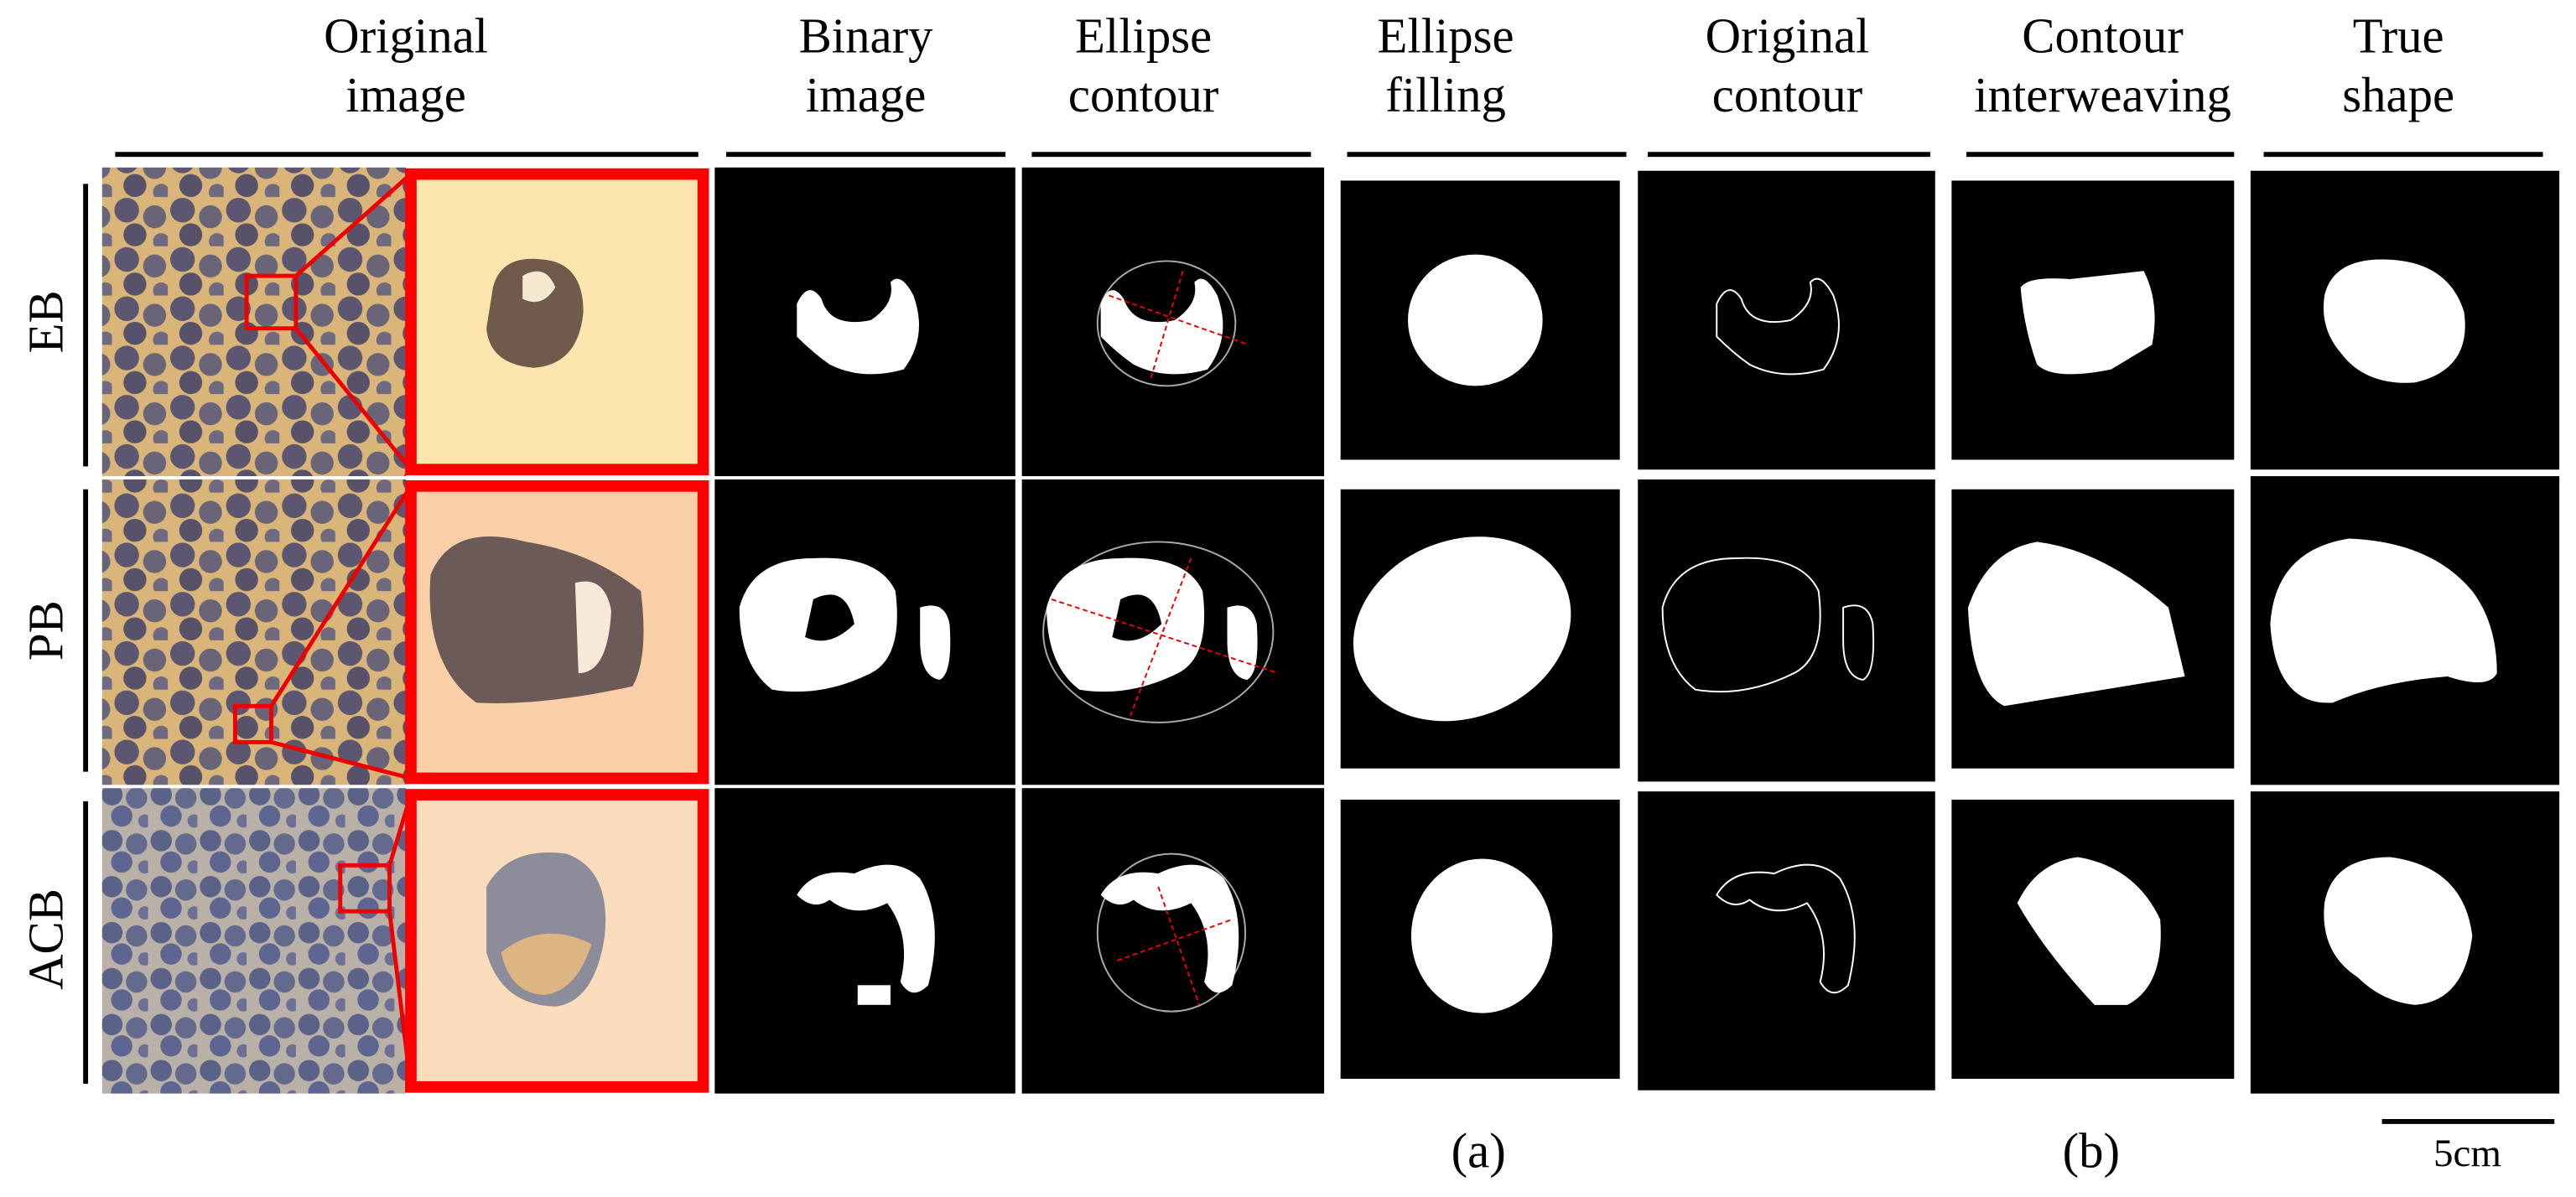 Image resolution: width=2576 pixels, height=1197 pixels. Describe the element at coordinates (1445, 95) in the screenshot. I see `column-header: filling` at that location.